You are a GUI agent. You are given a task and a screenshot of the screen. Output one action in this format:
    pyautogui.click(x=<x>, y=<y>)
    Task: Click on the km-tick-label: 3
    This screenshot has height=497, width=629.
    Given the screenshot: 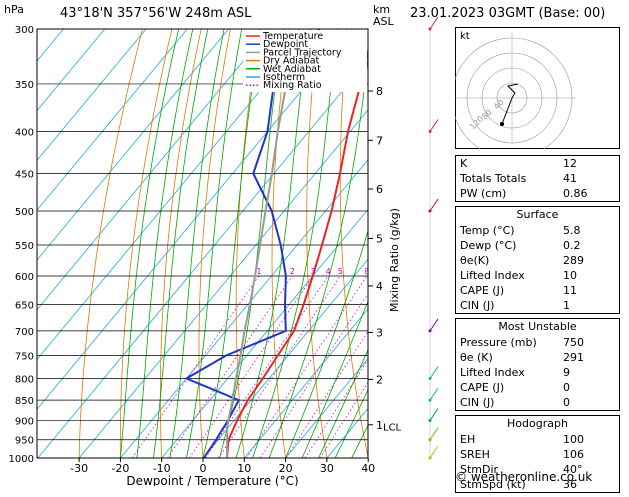 What is the action you would take?
    pyautogui.click(x=379, y=332)
    